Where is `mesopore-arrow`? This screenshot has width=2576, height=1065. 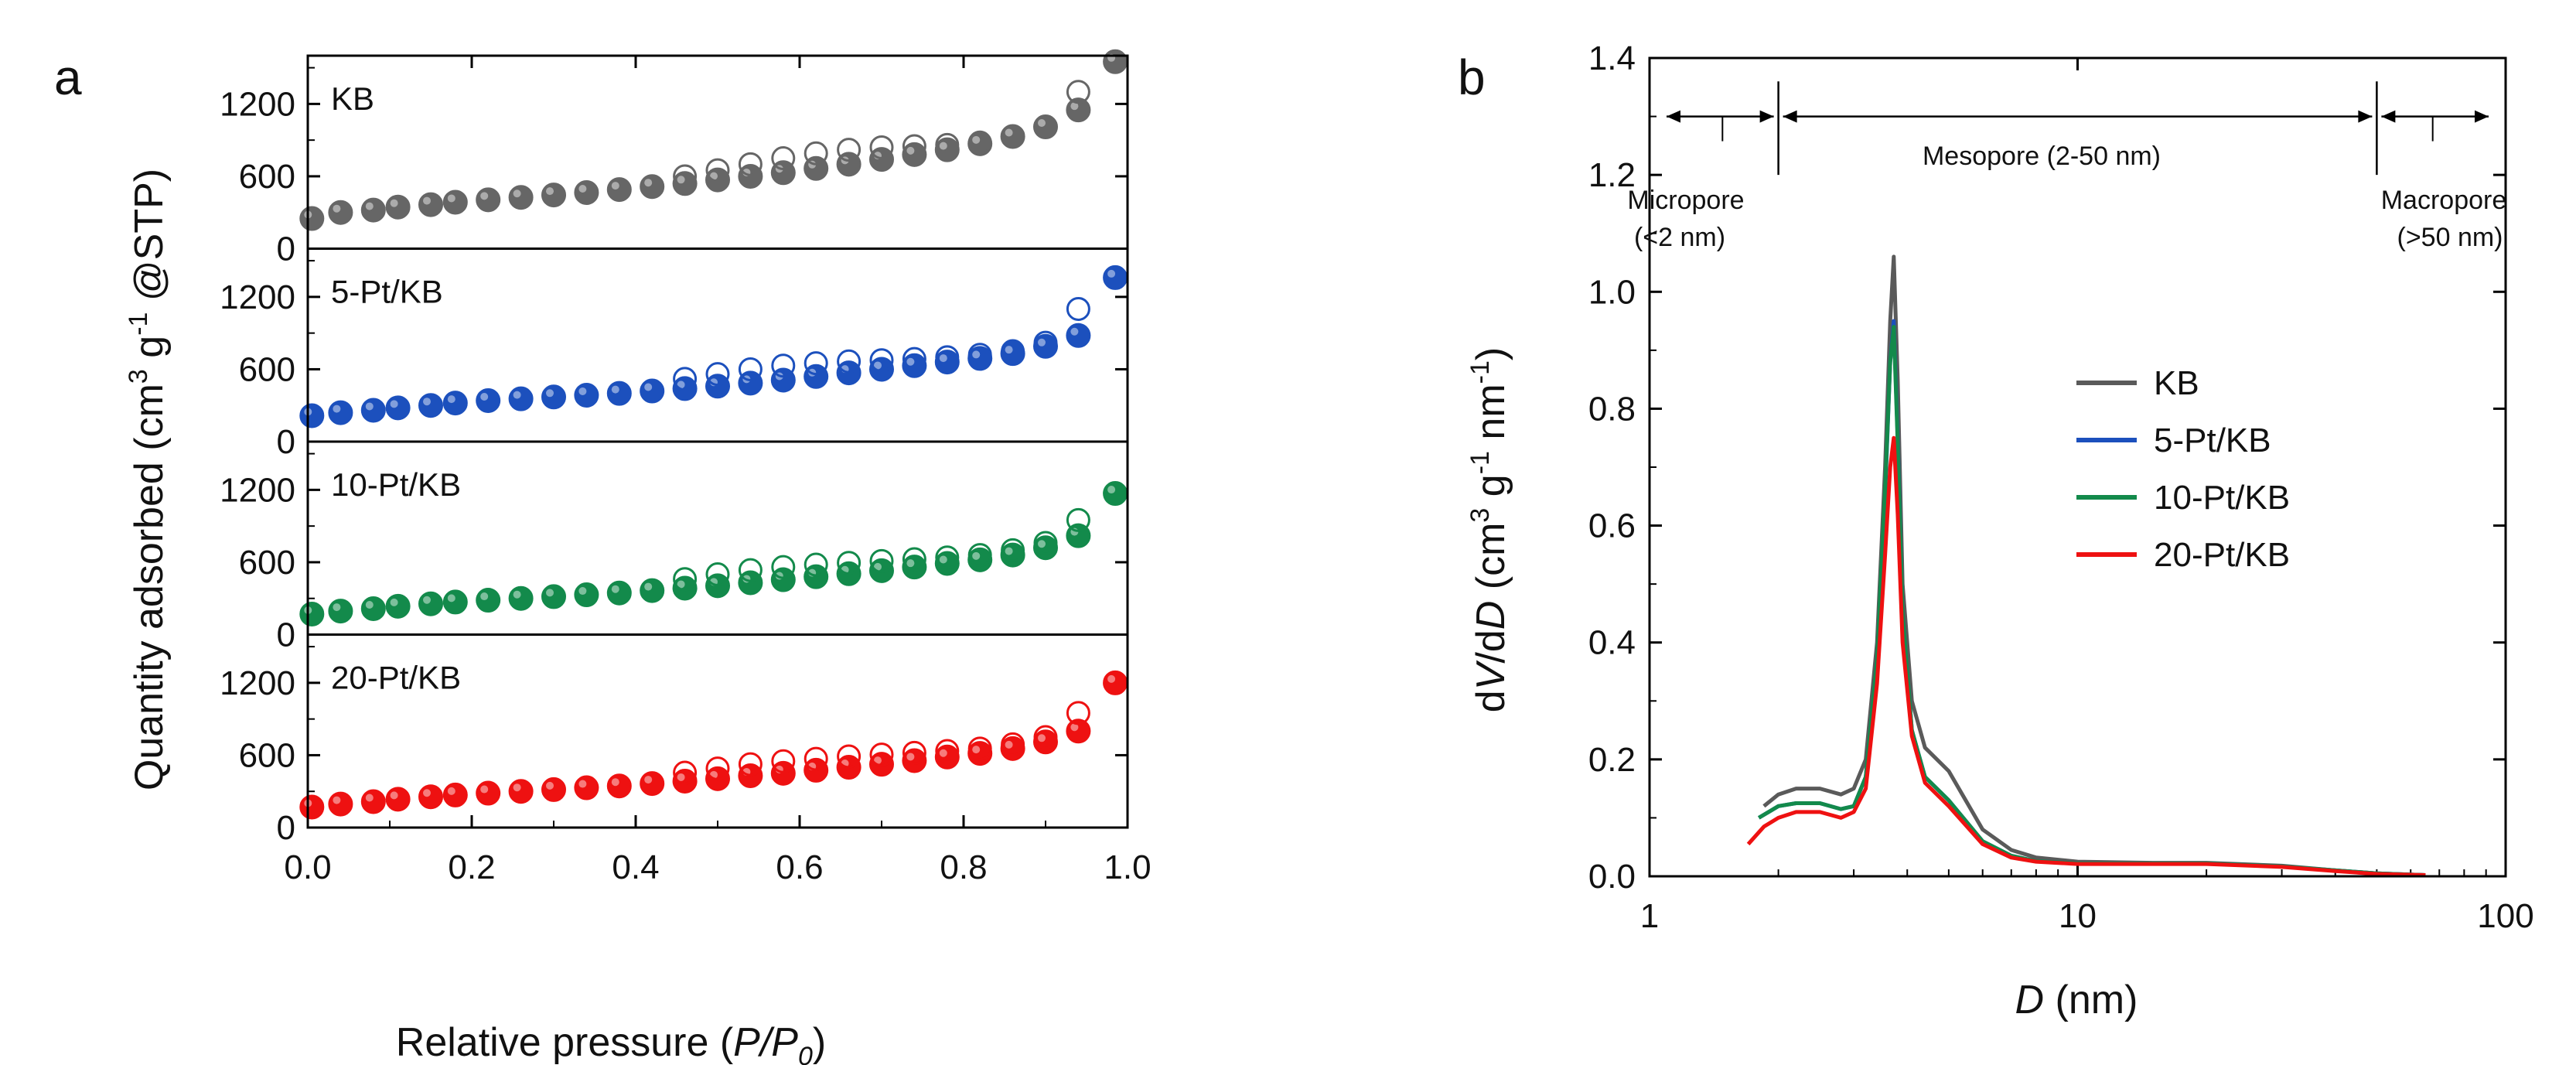 mesopore-arrow is located at coordinates (2078, 117).